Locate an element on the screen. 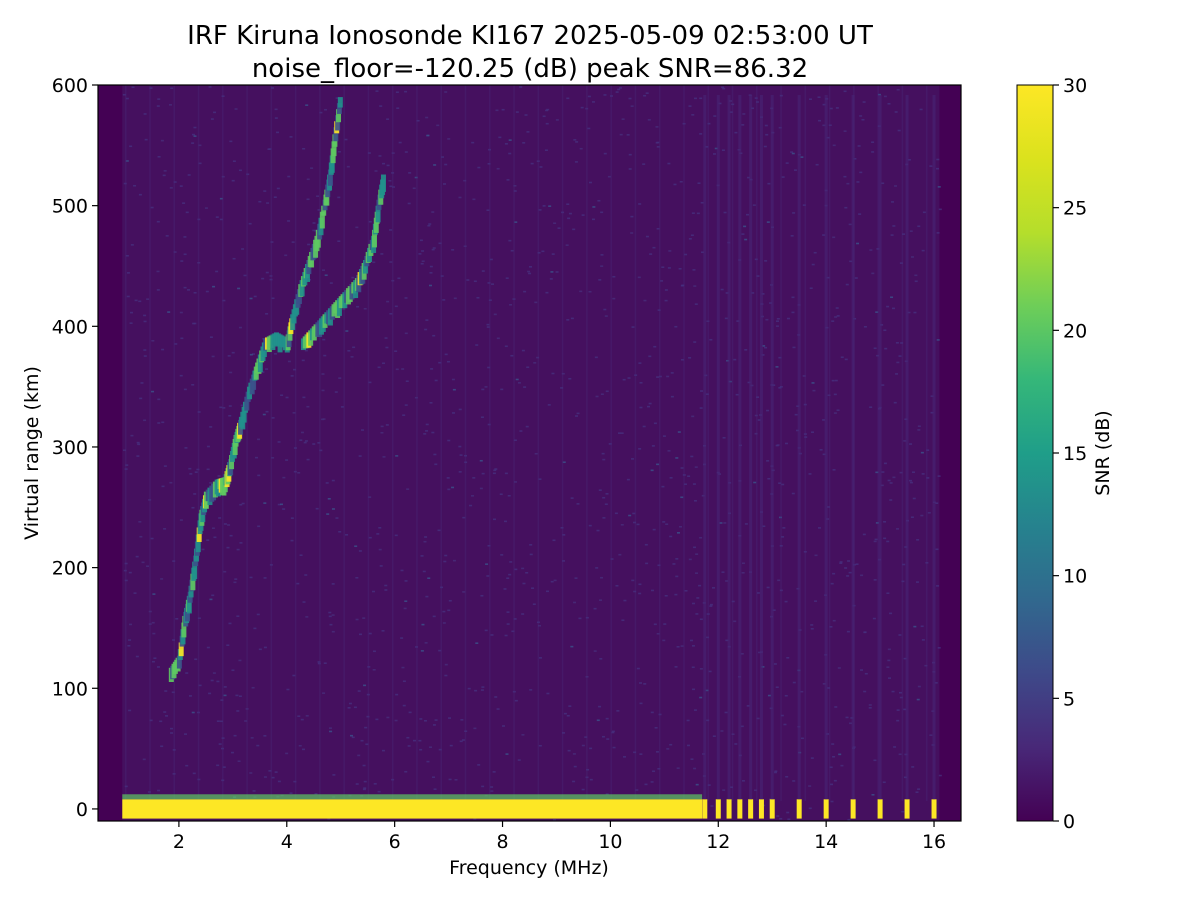 The image size is (1200, 900). y-tick-label: 200 is located at coordinates (70, 569).